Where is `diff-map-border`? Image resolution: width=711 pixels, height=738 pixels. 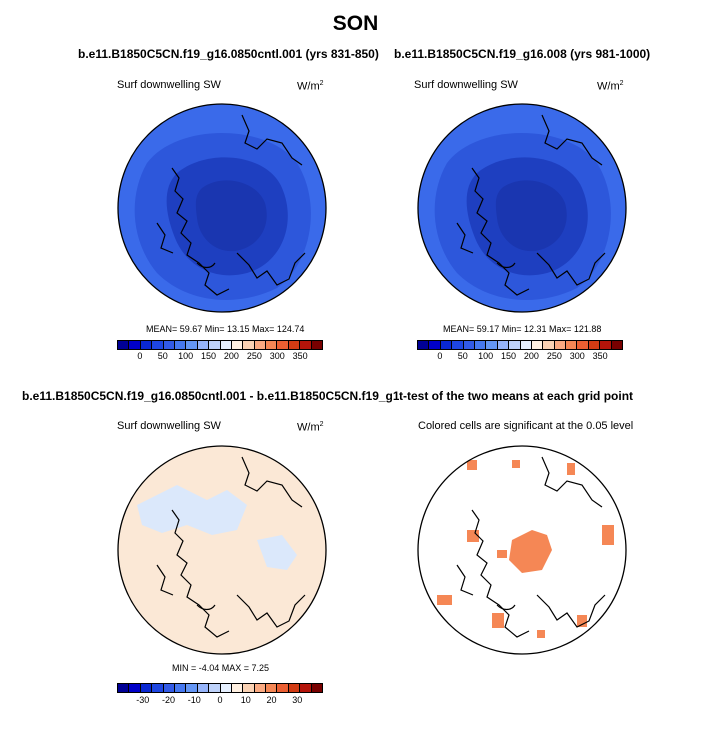 diff-map-border is located at coordinates (222, 550).